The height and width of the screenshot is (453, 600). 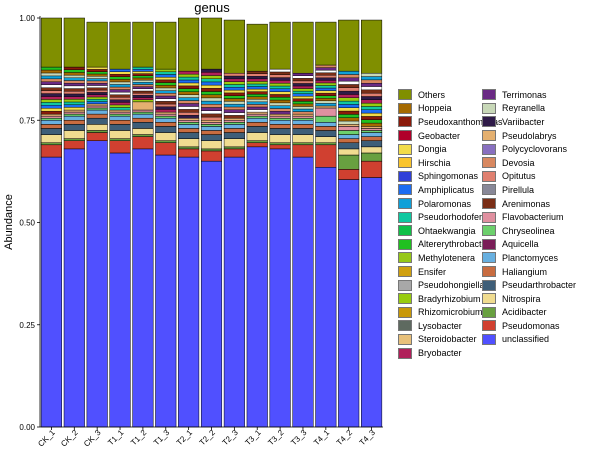 I want to click on x-tick-label: CK_2, so click(x=69, y=438).